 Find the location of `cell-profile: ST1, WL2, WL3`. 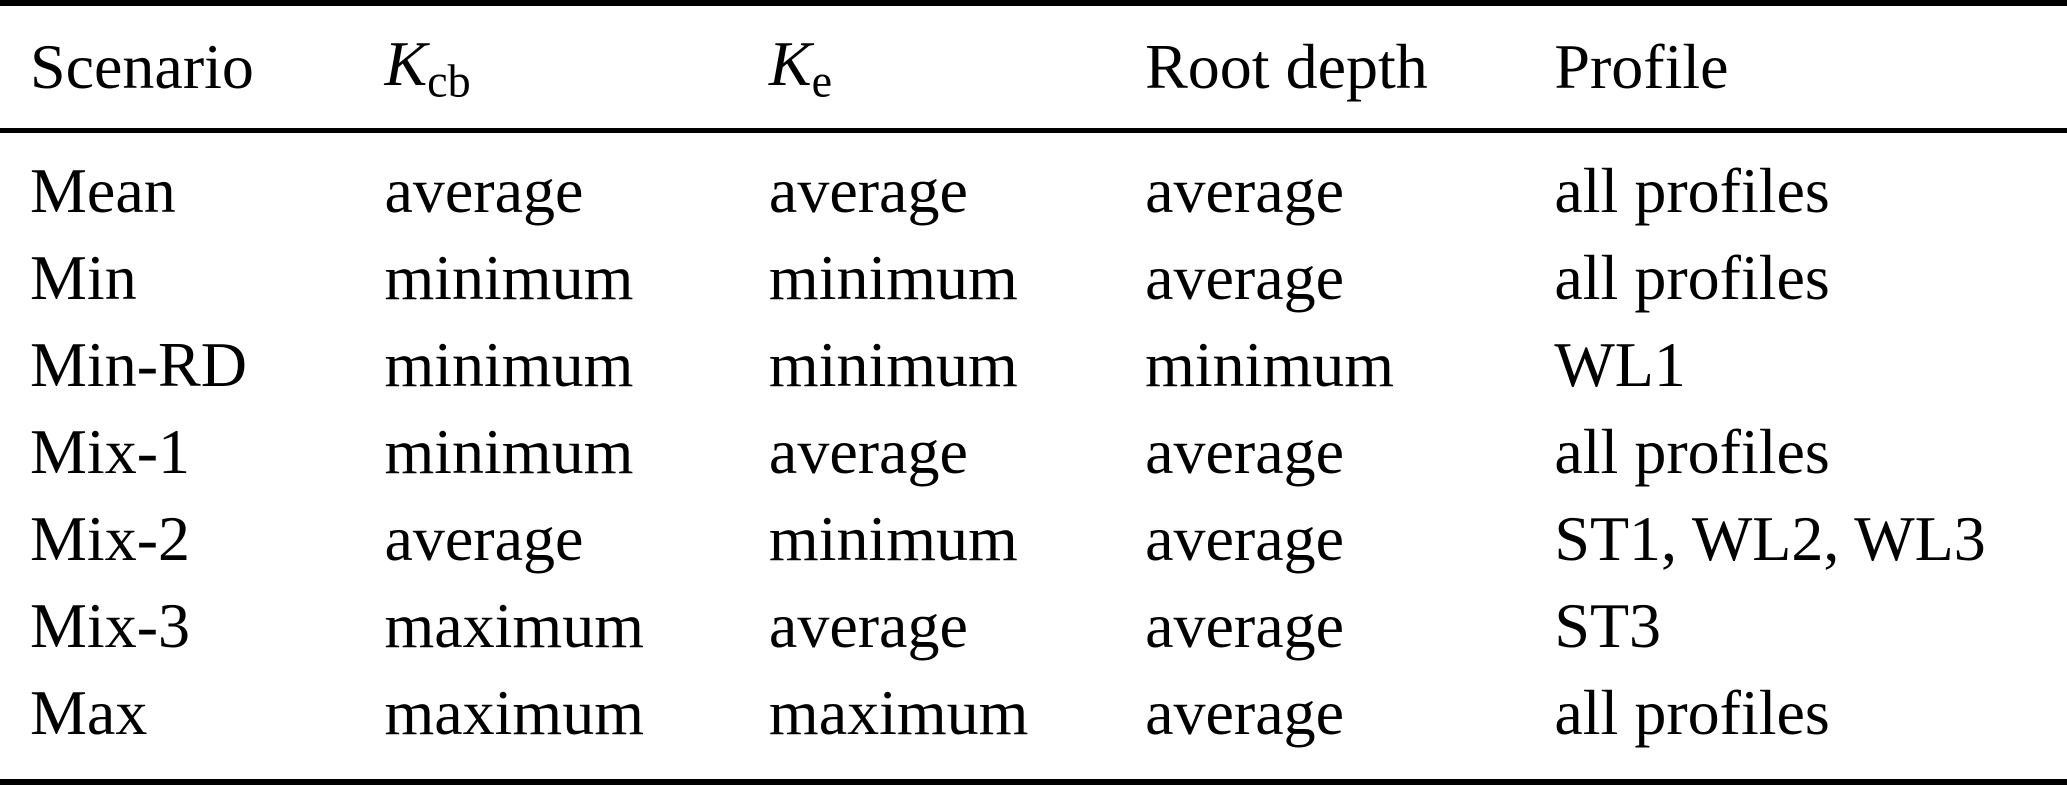

cell-profile: ST1, WL2, WL3 is located at coordinates (1770, 539).